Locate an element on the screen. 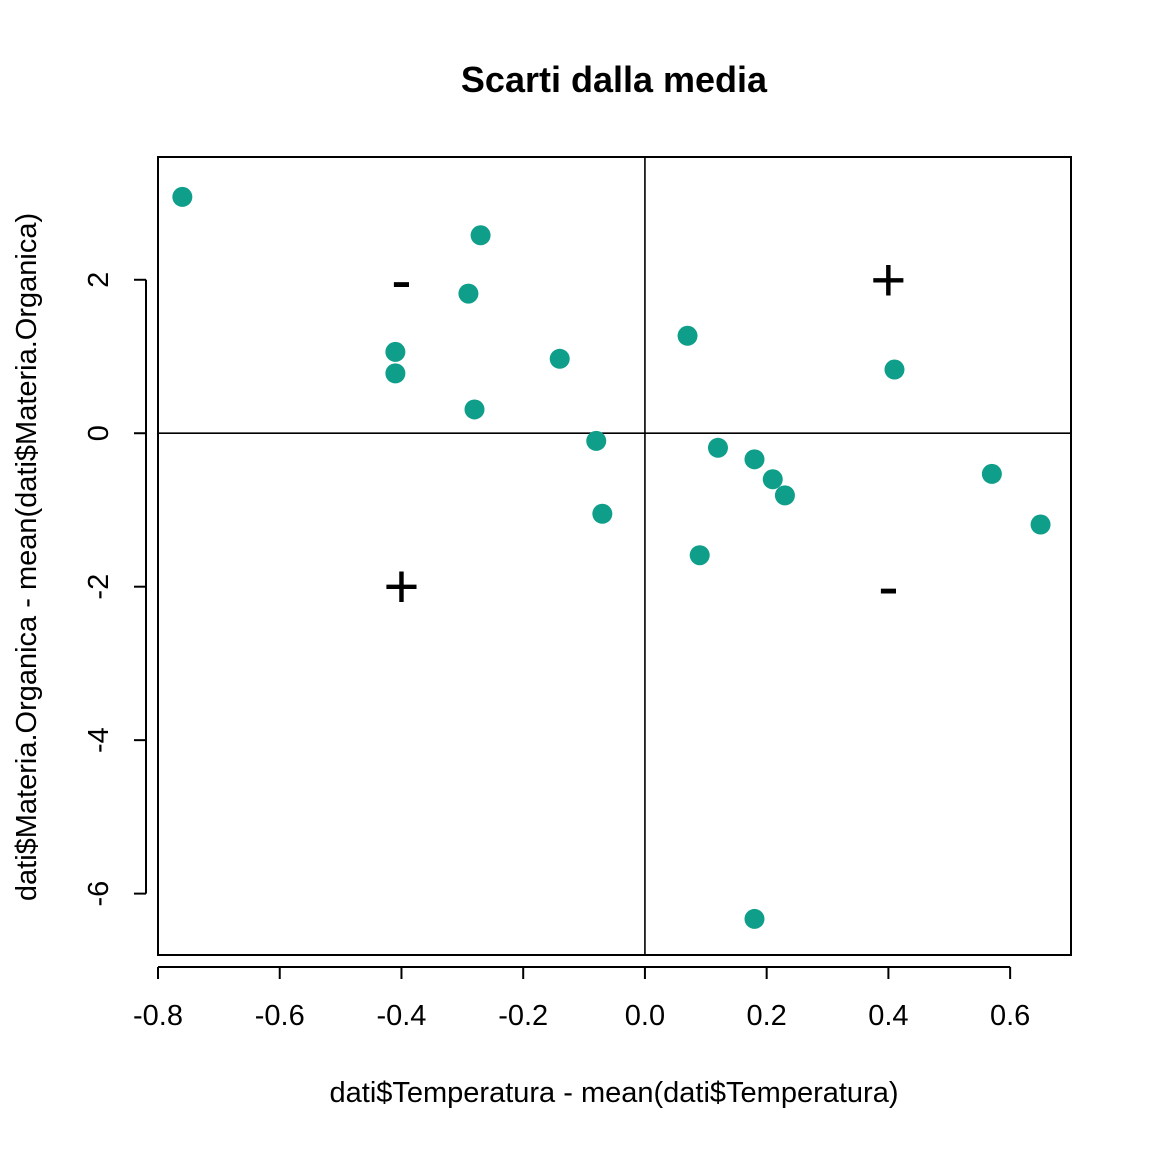 The width and height of the screenshot is (1152, 1152). x-tick-label: -0.4 is located at coordinates (401, 1016).